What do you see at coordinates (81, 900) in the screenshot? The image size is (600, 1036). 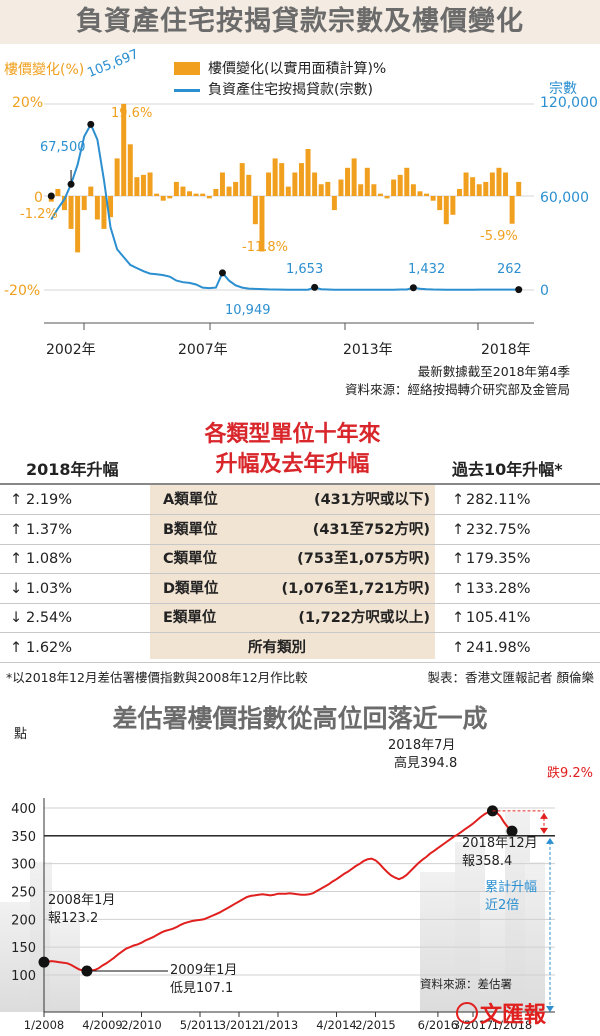 I see `ann-start-date: 2008年1月` at bounding box center [81, 900].